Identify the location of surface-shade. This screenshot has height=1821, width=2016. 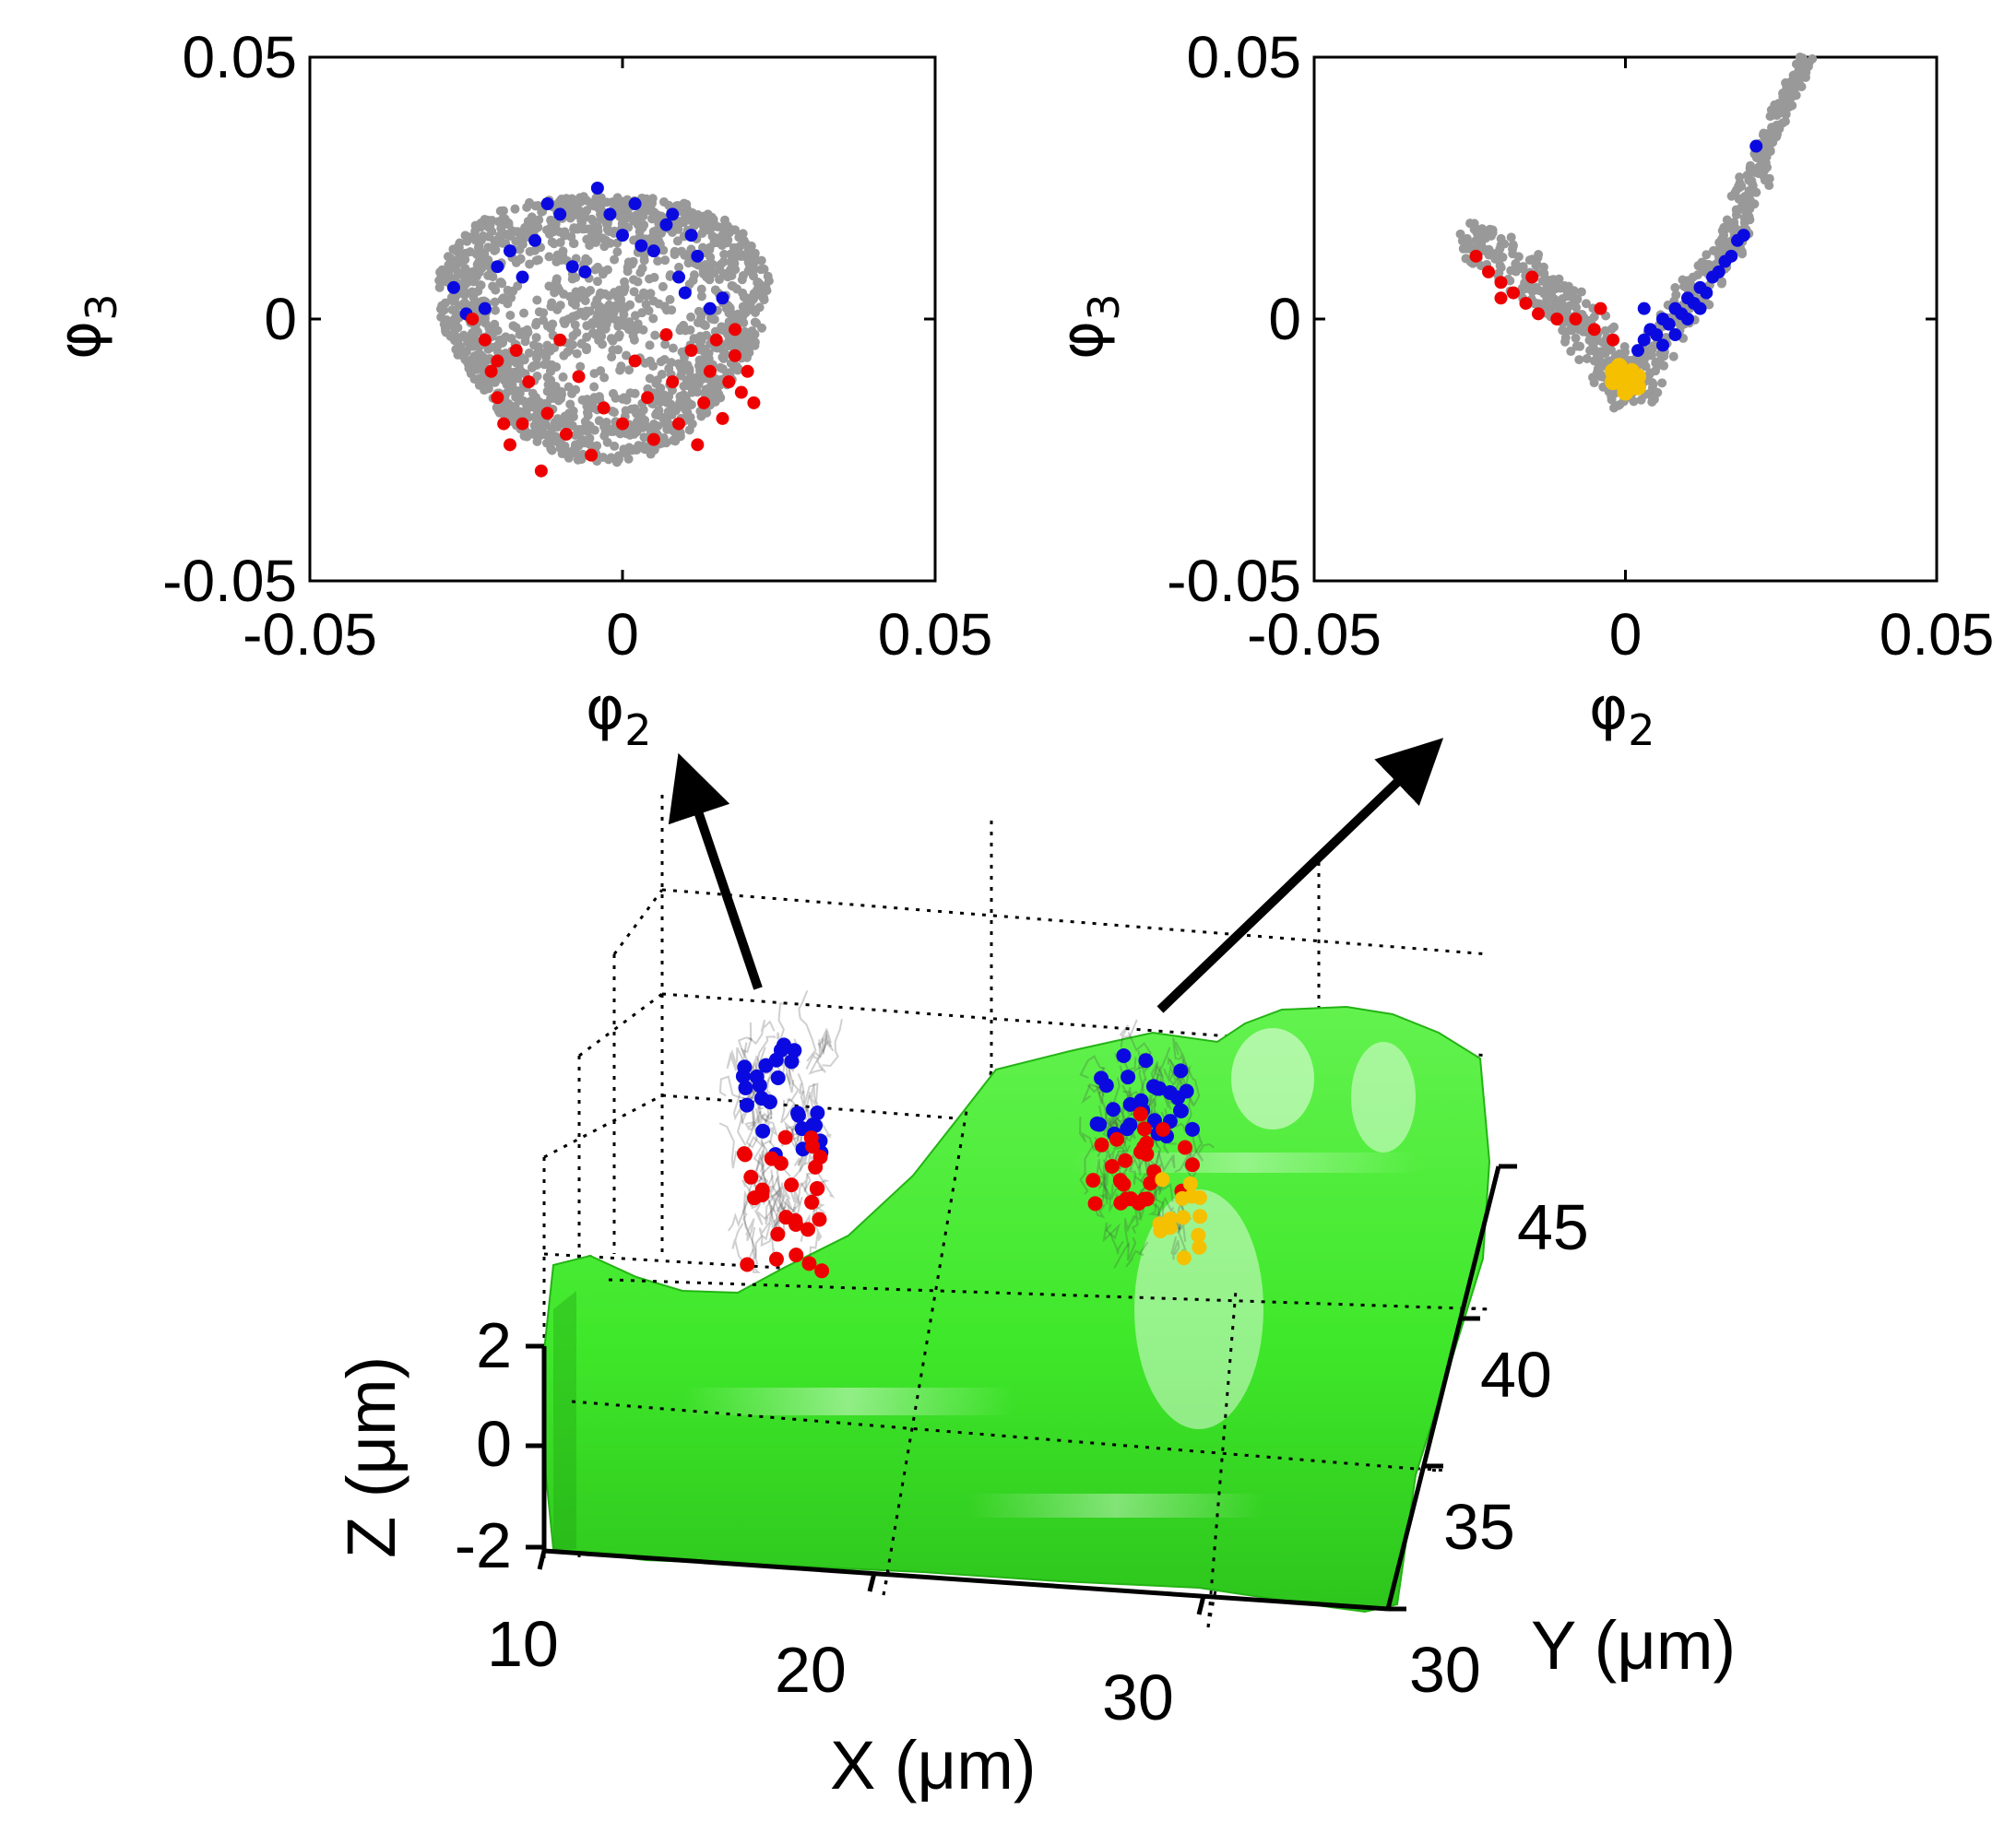
(564, 1420).